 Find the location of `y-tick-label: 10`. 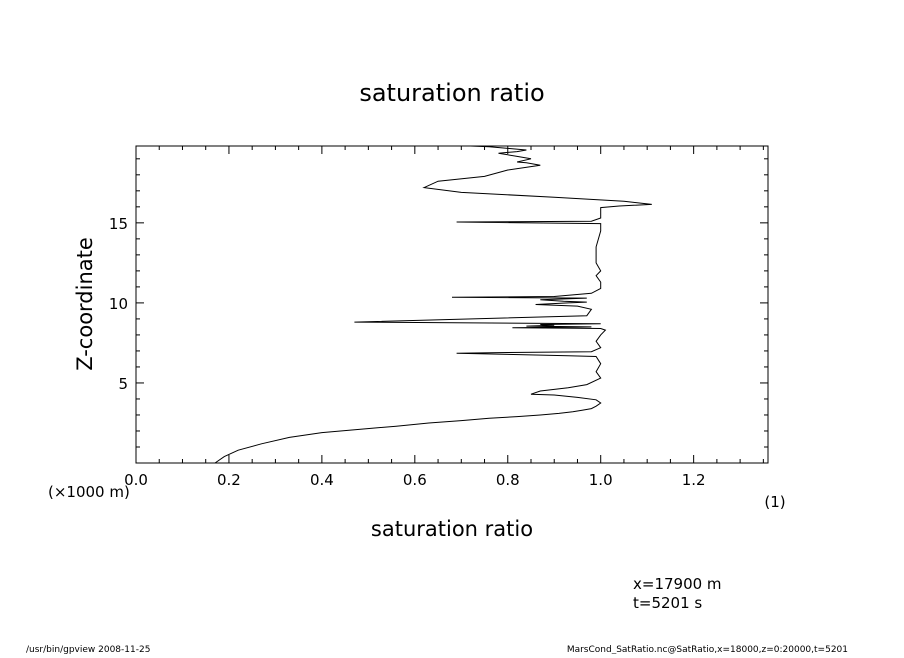

y-tick-label: 10 is located at coordinates (118, 304).